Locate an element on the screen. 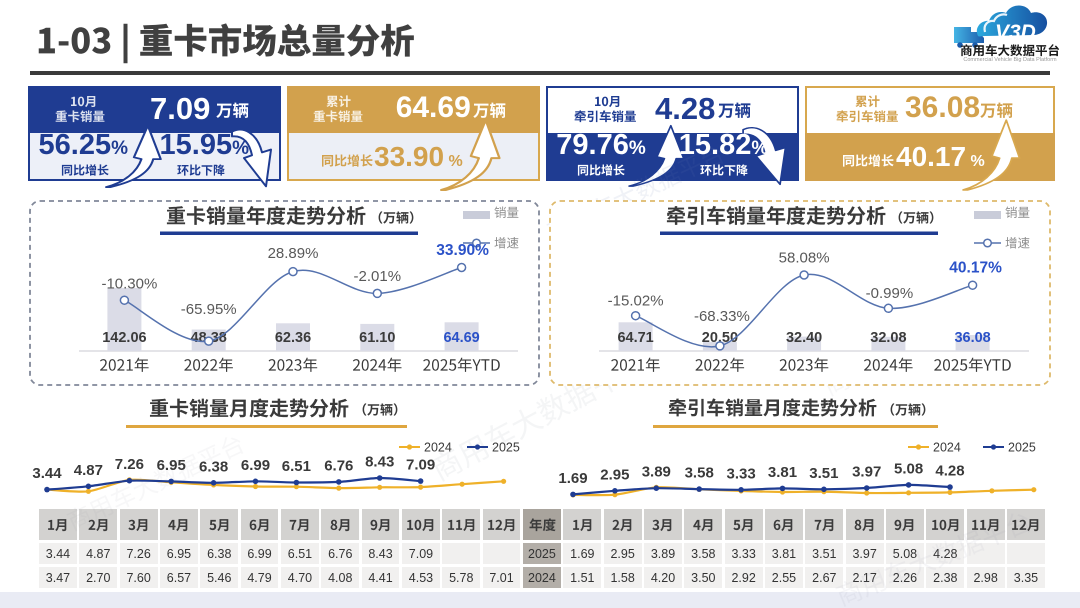 This screenshot has width=1080, height=608. svg-text: 32.40 is located at coordinates (804, 338).